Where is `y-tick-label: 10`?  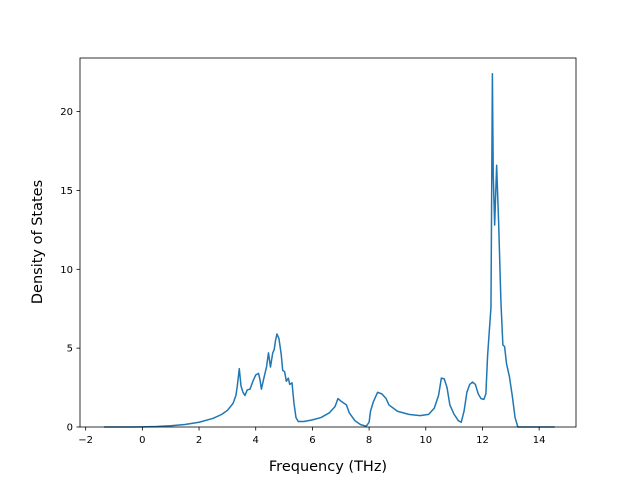
y-tick-label: 10 is located at coordinates (66, 270).